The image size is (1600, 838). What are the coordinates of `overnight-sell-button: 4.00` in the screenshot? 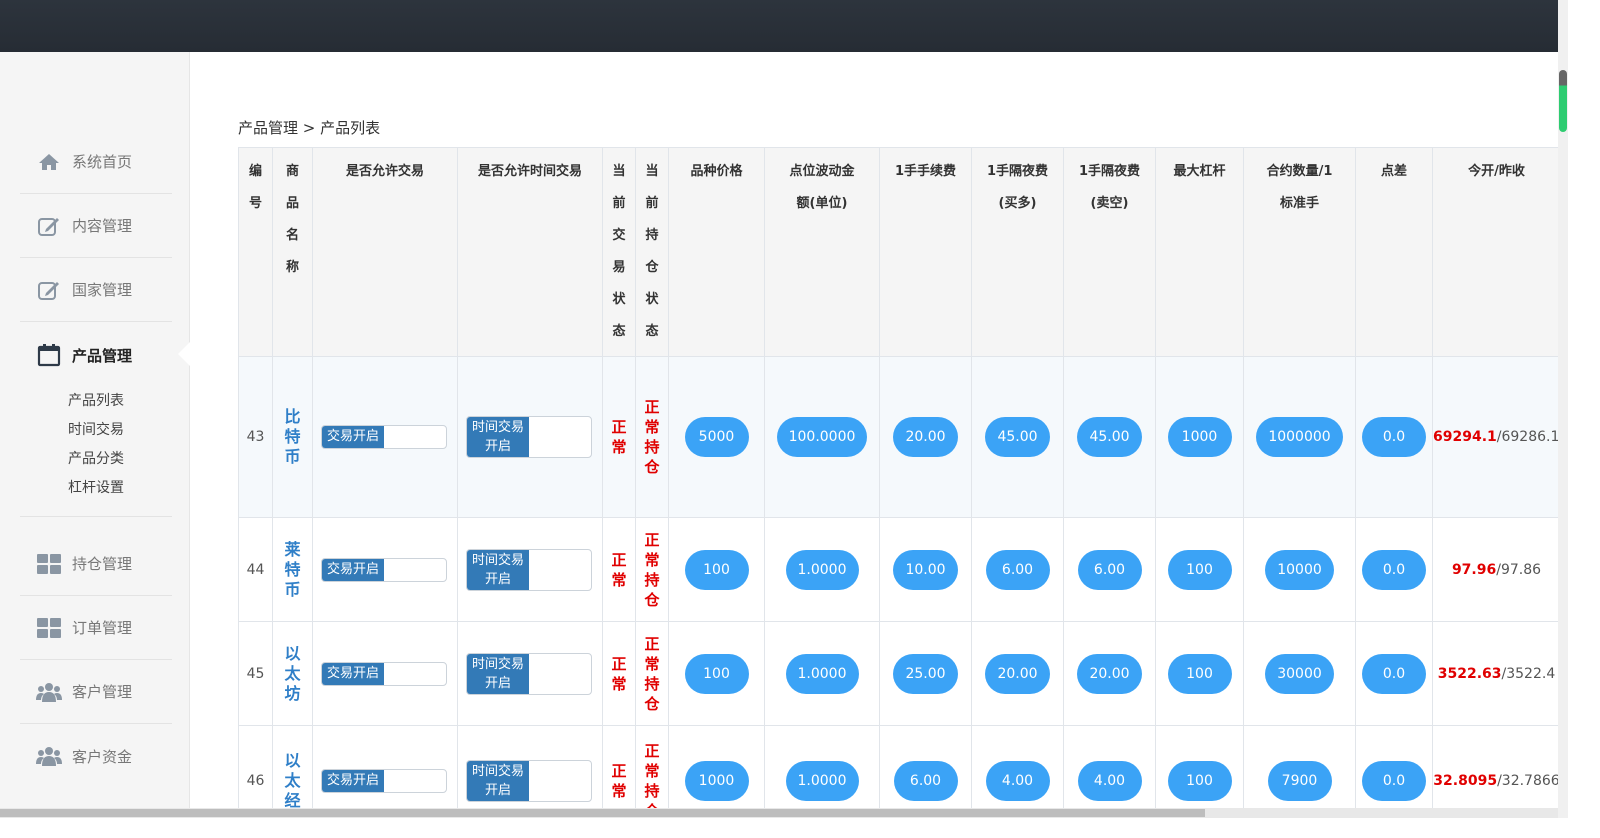 It's located at (1109, 780).